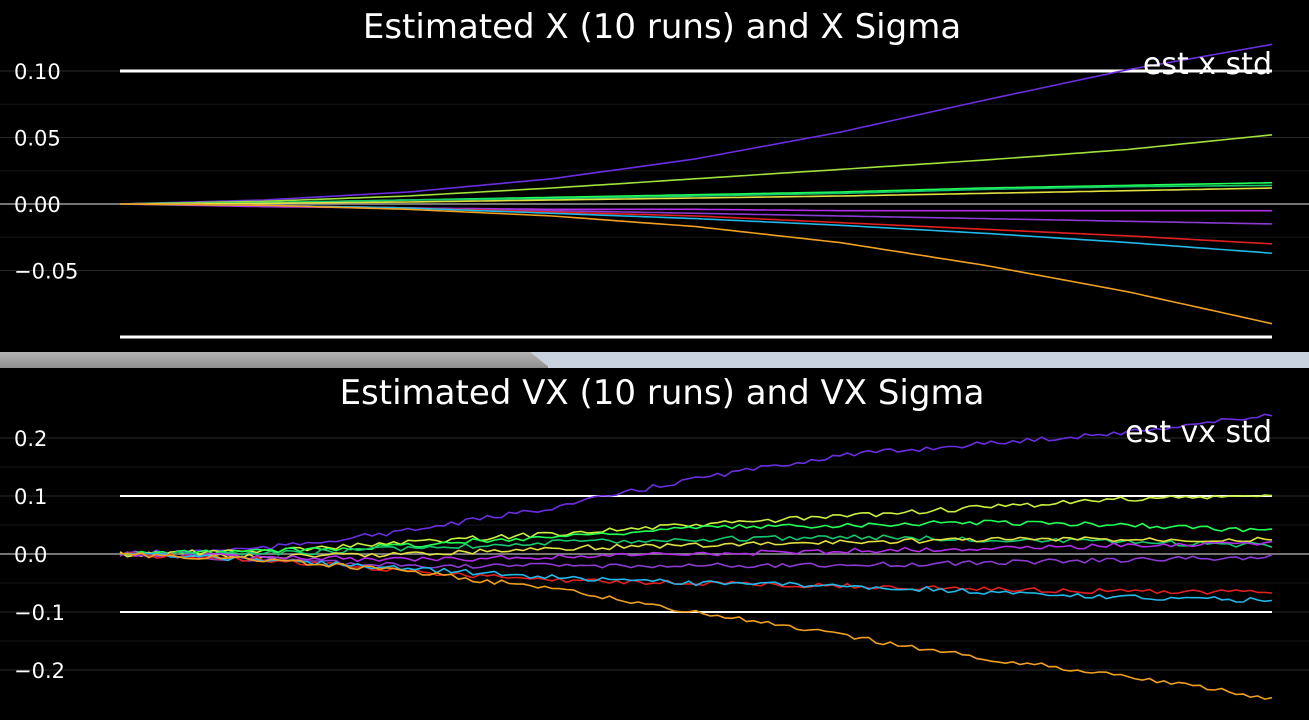  What do you see at coordinates (654, 360) in the screenshot?
I see `panel-splitter` at bounding box center [654, 360].